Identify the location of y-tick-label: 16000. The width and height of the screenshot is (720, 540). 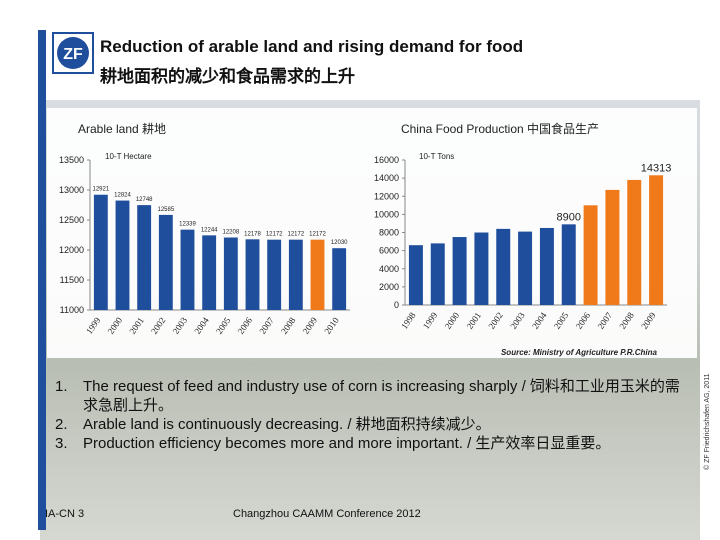
(386, 160).